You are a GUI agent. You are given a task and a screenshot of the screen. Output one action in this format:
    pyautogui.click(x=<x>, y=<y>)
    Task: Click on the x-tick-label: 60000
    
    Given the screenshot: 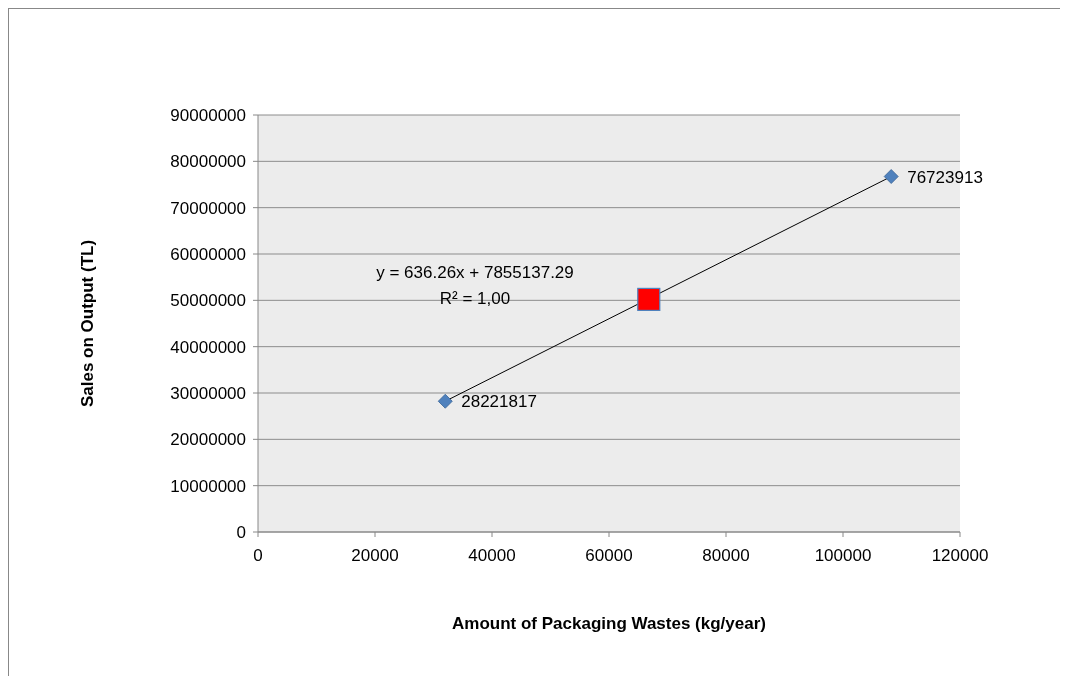 What is the action you would take?
    pyautogui.click(x=609, y=555)
    